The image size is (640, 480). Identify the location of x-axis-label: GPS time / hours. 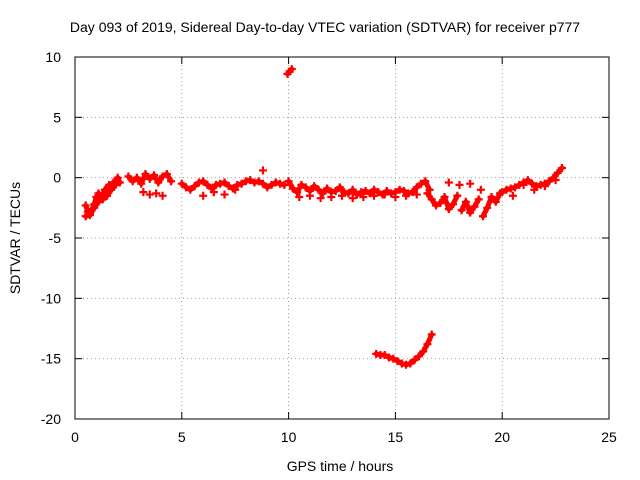
(340, 466).